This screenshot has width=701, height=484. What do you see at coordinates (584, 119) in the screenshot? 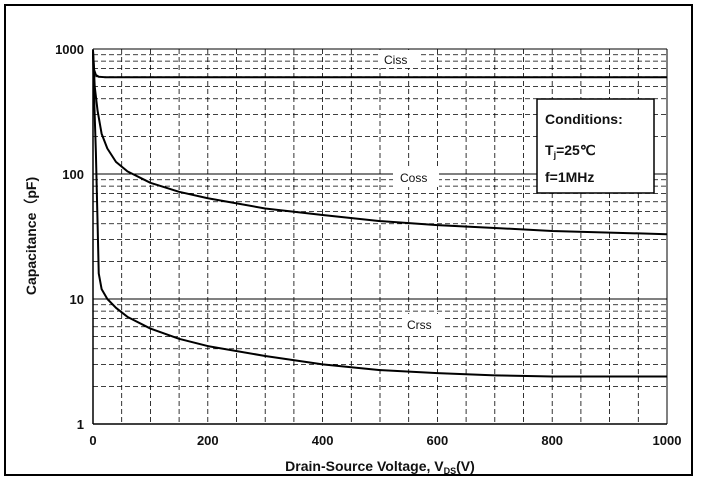
I see `conditions-title: Conditions:` at bounding box center [584, 119].